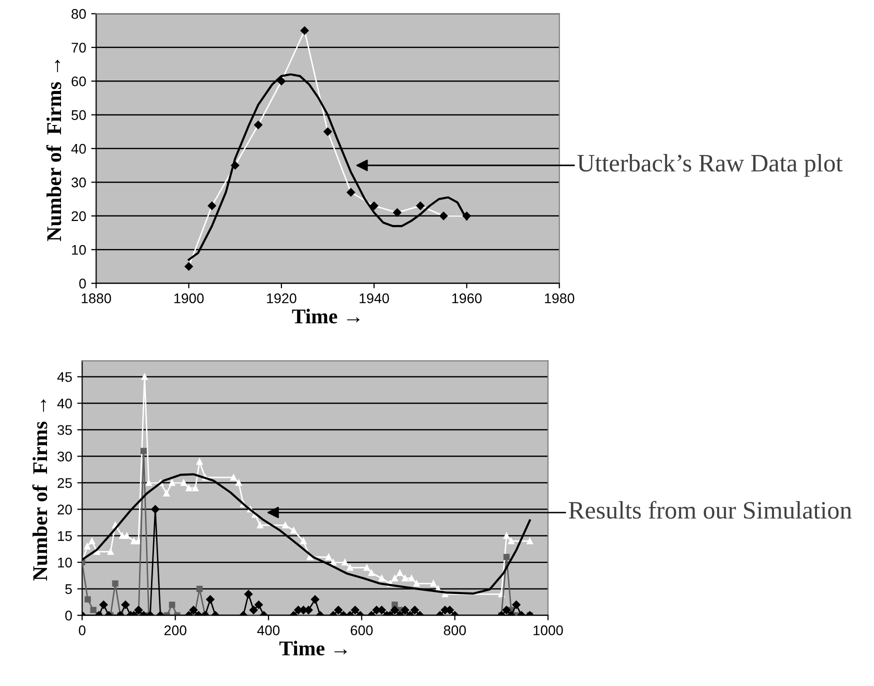 This screenshot has height=686, width=874. I want to click on x-tick-label: 1940, so click(374, 298).